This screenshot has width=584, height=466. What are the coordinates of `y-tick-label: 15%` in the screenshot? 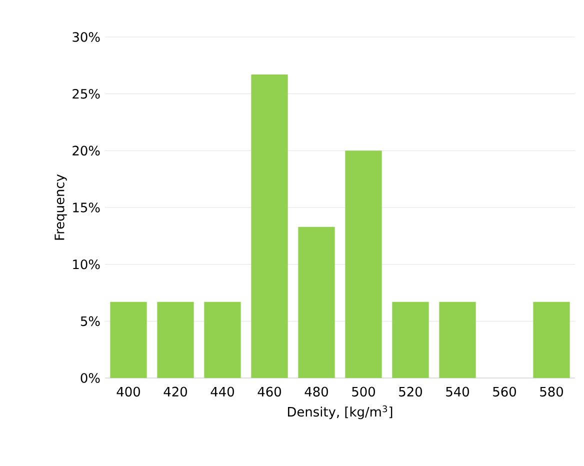 It's located at (86, 207).